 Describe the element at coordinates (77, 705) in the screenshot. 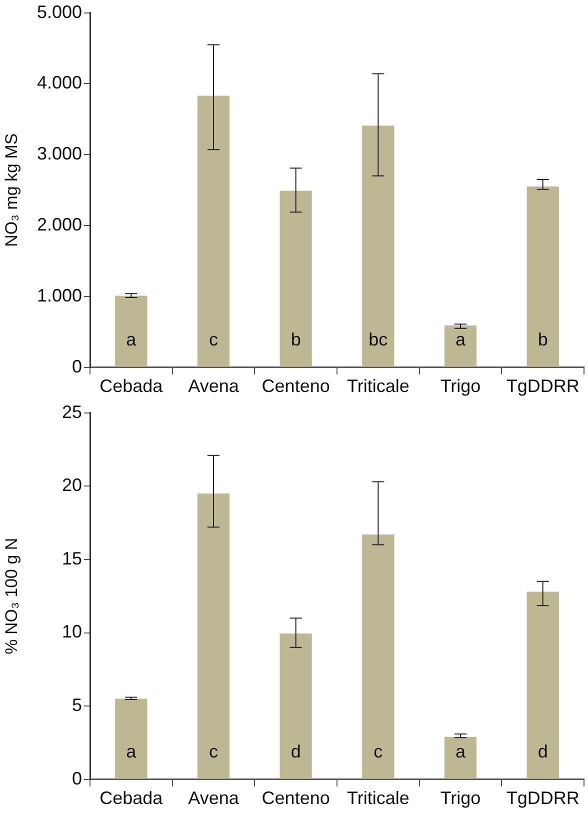

I see `y-tick-label: 5` at that location.